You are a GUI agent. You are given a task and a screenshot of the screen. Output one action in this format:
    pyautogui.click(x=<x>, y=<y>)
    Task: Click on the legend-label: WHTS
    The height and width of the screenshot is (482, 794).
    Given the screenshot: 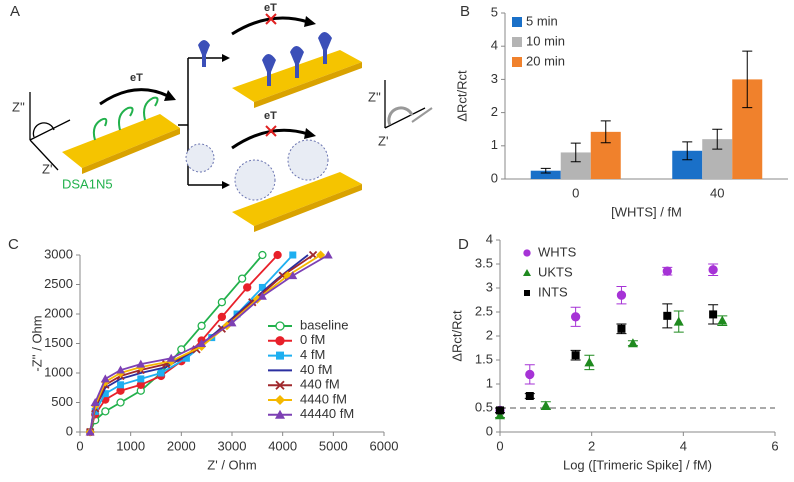 What is the action you would take?
    pyautogui.click(x=557, y=251)
    